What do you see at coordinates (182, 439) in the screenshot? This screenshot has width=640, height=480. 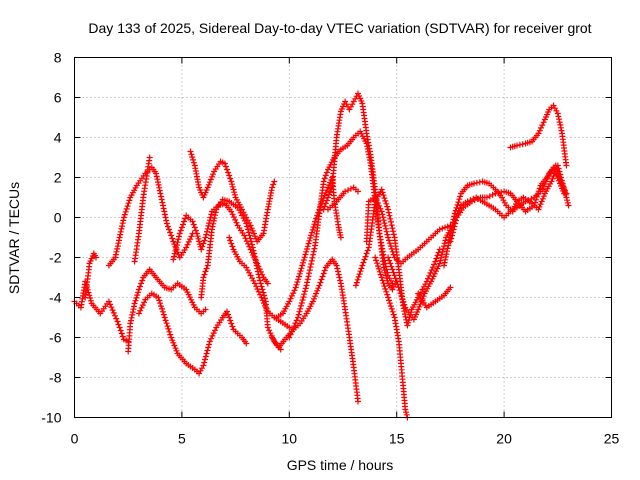 I see `x-tick-label: 5` at bounding box center [182, 439].